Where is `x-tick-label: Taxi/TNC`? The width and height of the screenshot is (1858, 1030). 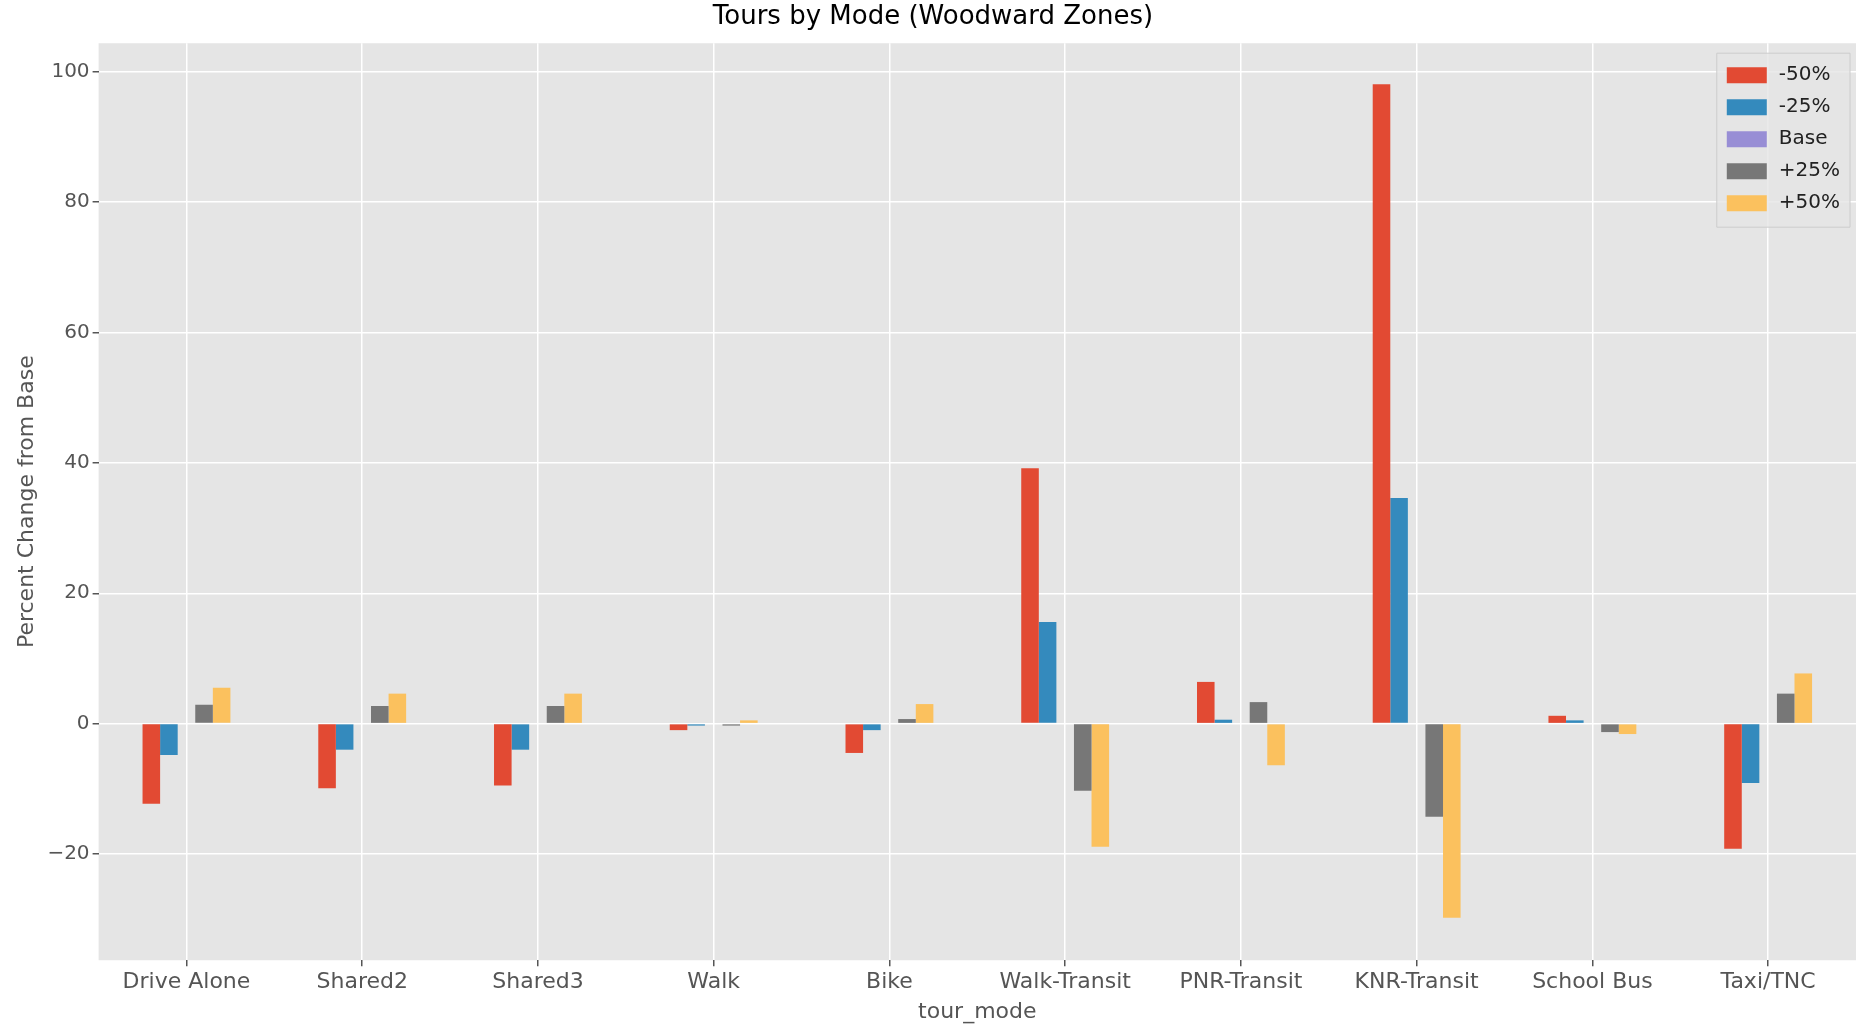 x-tick-label: Taxi/TNC is located at coordinates (1767, 981).